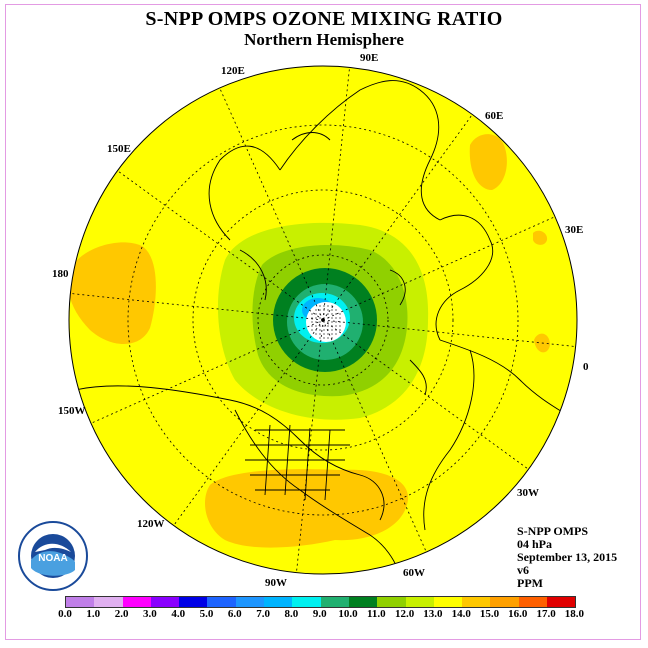 The width and height of the screenshot is (648, 648). I want to click on colorbar-tick-label: 15.0, so click(489, 614).